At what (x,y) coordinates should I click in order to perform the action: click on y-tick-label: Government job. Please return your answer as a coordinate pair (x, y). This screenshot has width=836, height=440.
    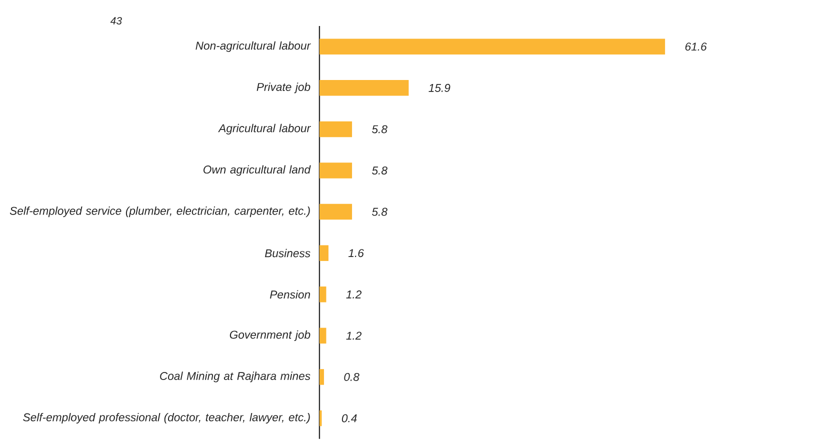
    Looking at the image, I should click on (270, 336).